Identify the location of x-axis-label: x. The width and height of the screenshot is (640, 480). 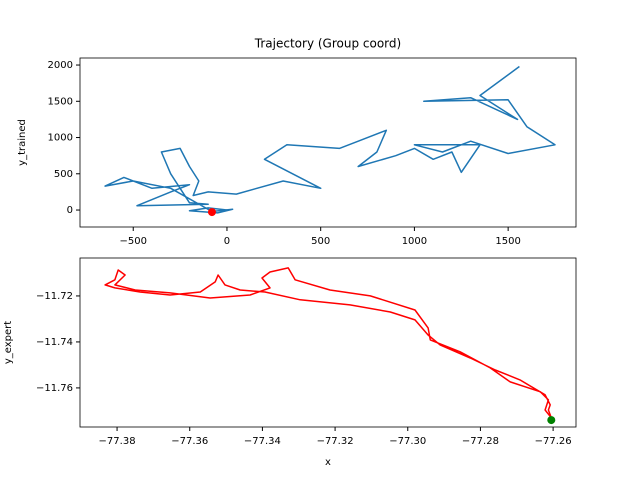
(328, 462).